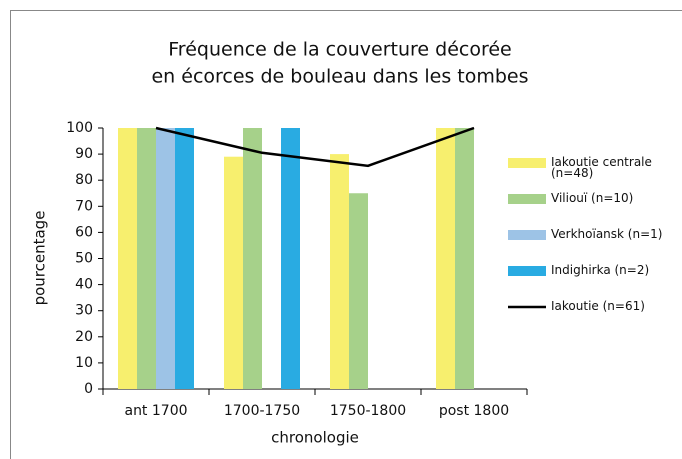 The width and height of the screenshot is (682, 459). What do you see at coordinates (84, 285) in the screenshot?
I see `y-tick-label: 40` at bounding box center [84, 285].